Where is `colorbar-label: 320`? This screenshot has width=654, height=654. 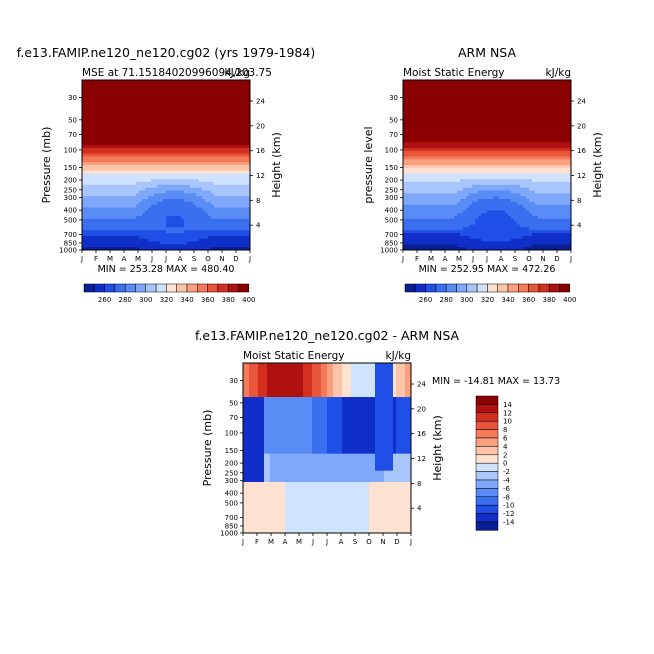
colorbar-label: 320 is located at coordinates (166, 300).